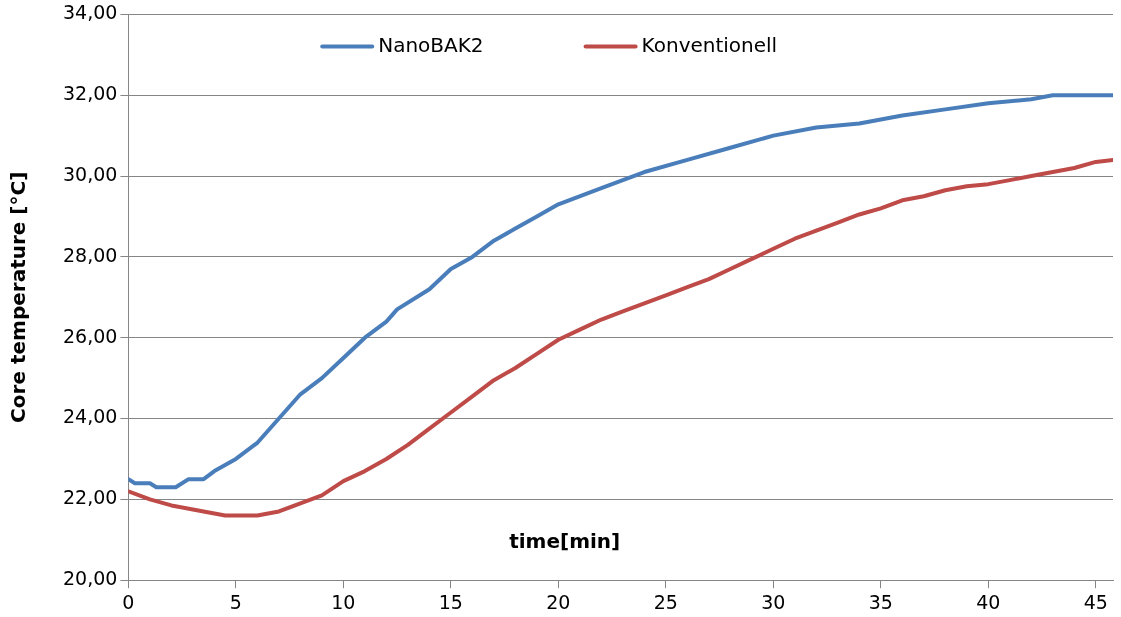 The width and height of the screenshot is (1121, 617). Describe the element at coordinates (880, 601) in the screenshot. I see `x-tick-label: 35` at that location.